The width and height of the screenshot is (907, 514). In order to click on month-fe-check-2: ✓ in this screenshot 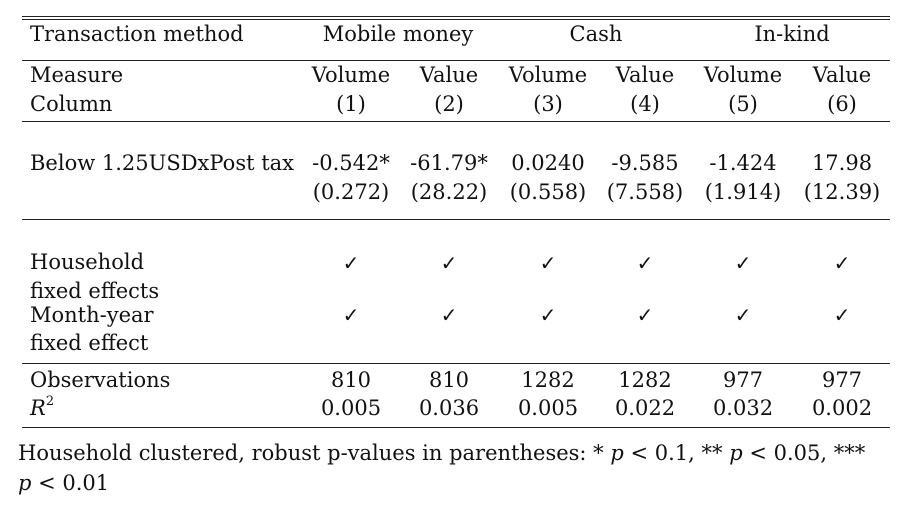, I will do `click(449, 315)`.